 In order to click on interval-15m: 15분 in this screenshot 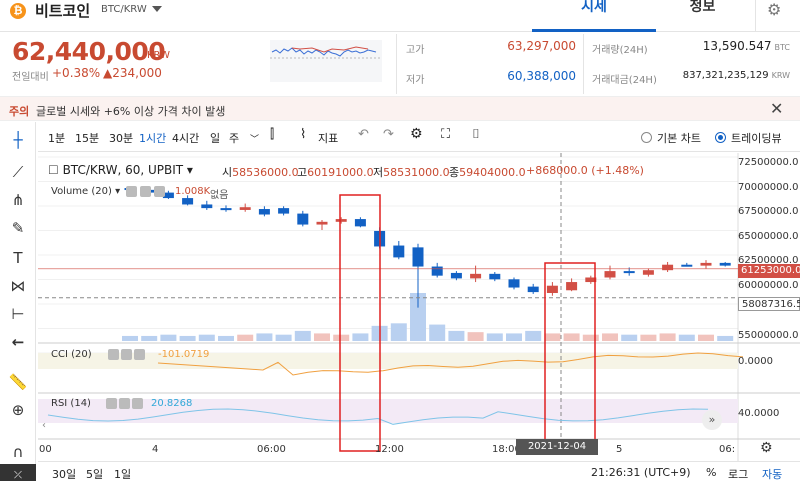, I will do `click(87, 138)`.